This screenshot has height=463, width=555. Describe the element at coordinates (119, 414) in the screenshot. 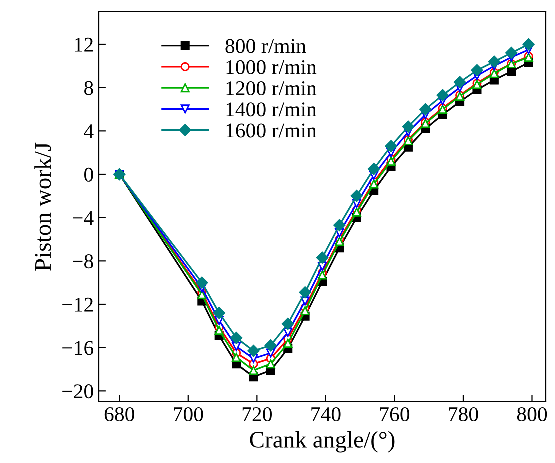

I see `x-tick-label: 680` at that location.